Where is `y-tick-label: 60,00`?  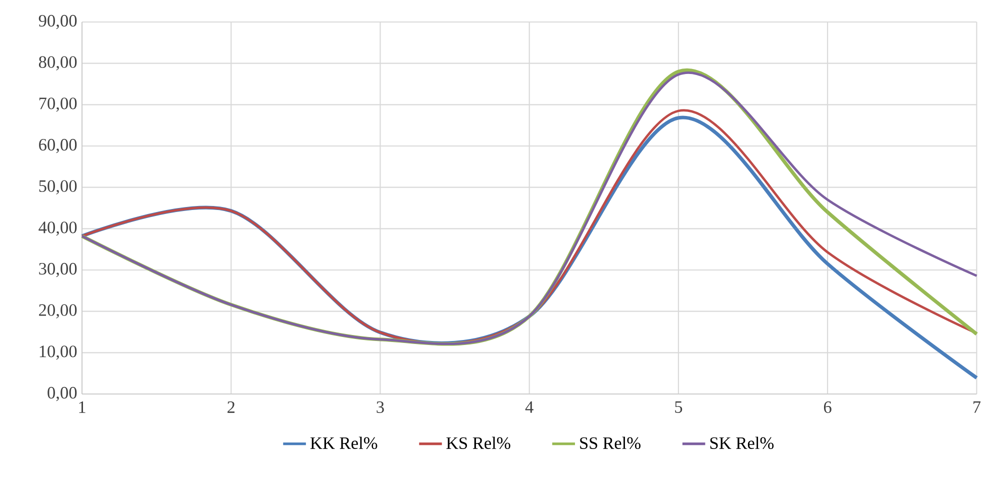 y-tick-label: 60,00 is located at coordinates (58, 146).